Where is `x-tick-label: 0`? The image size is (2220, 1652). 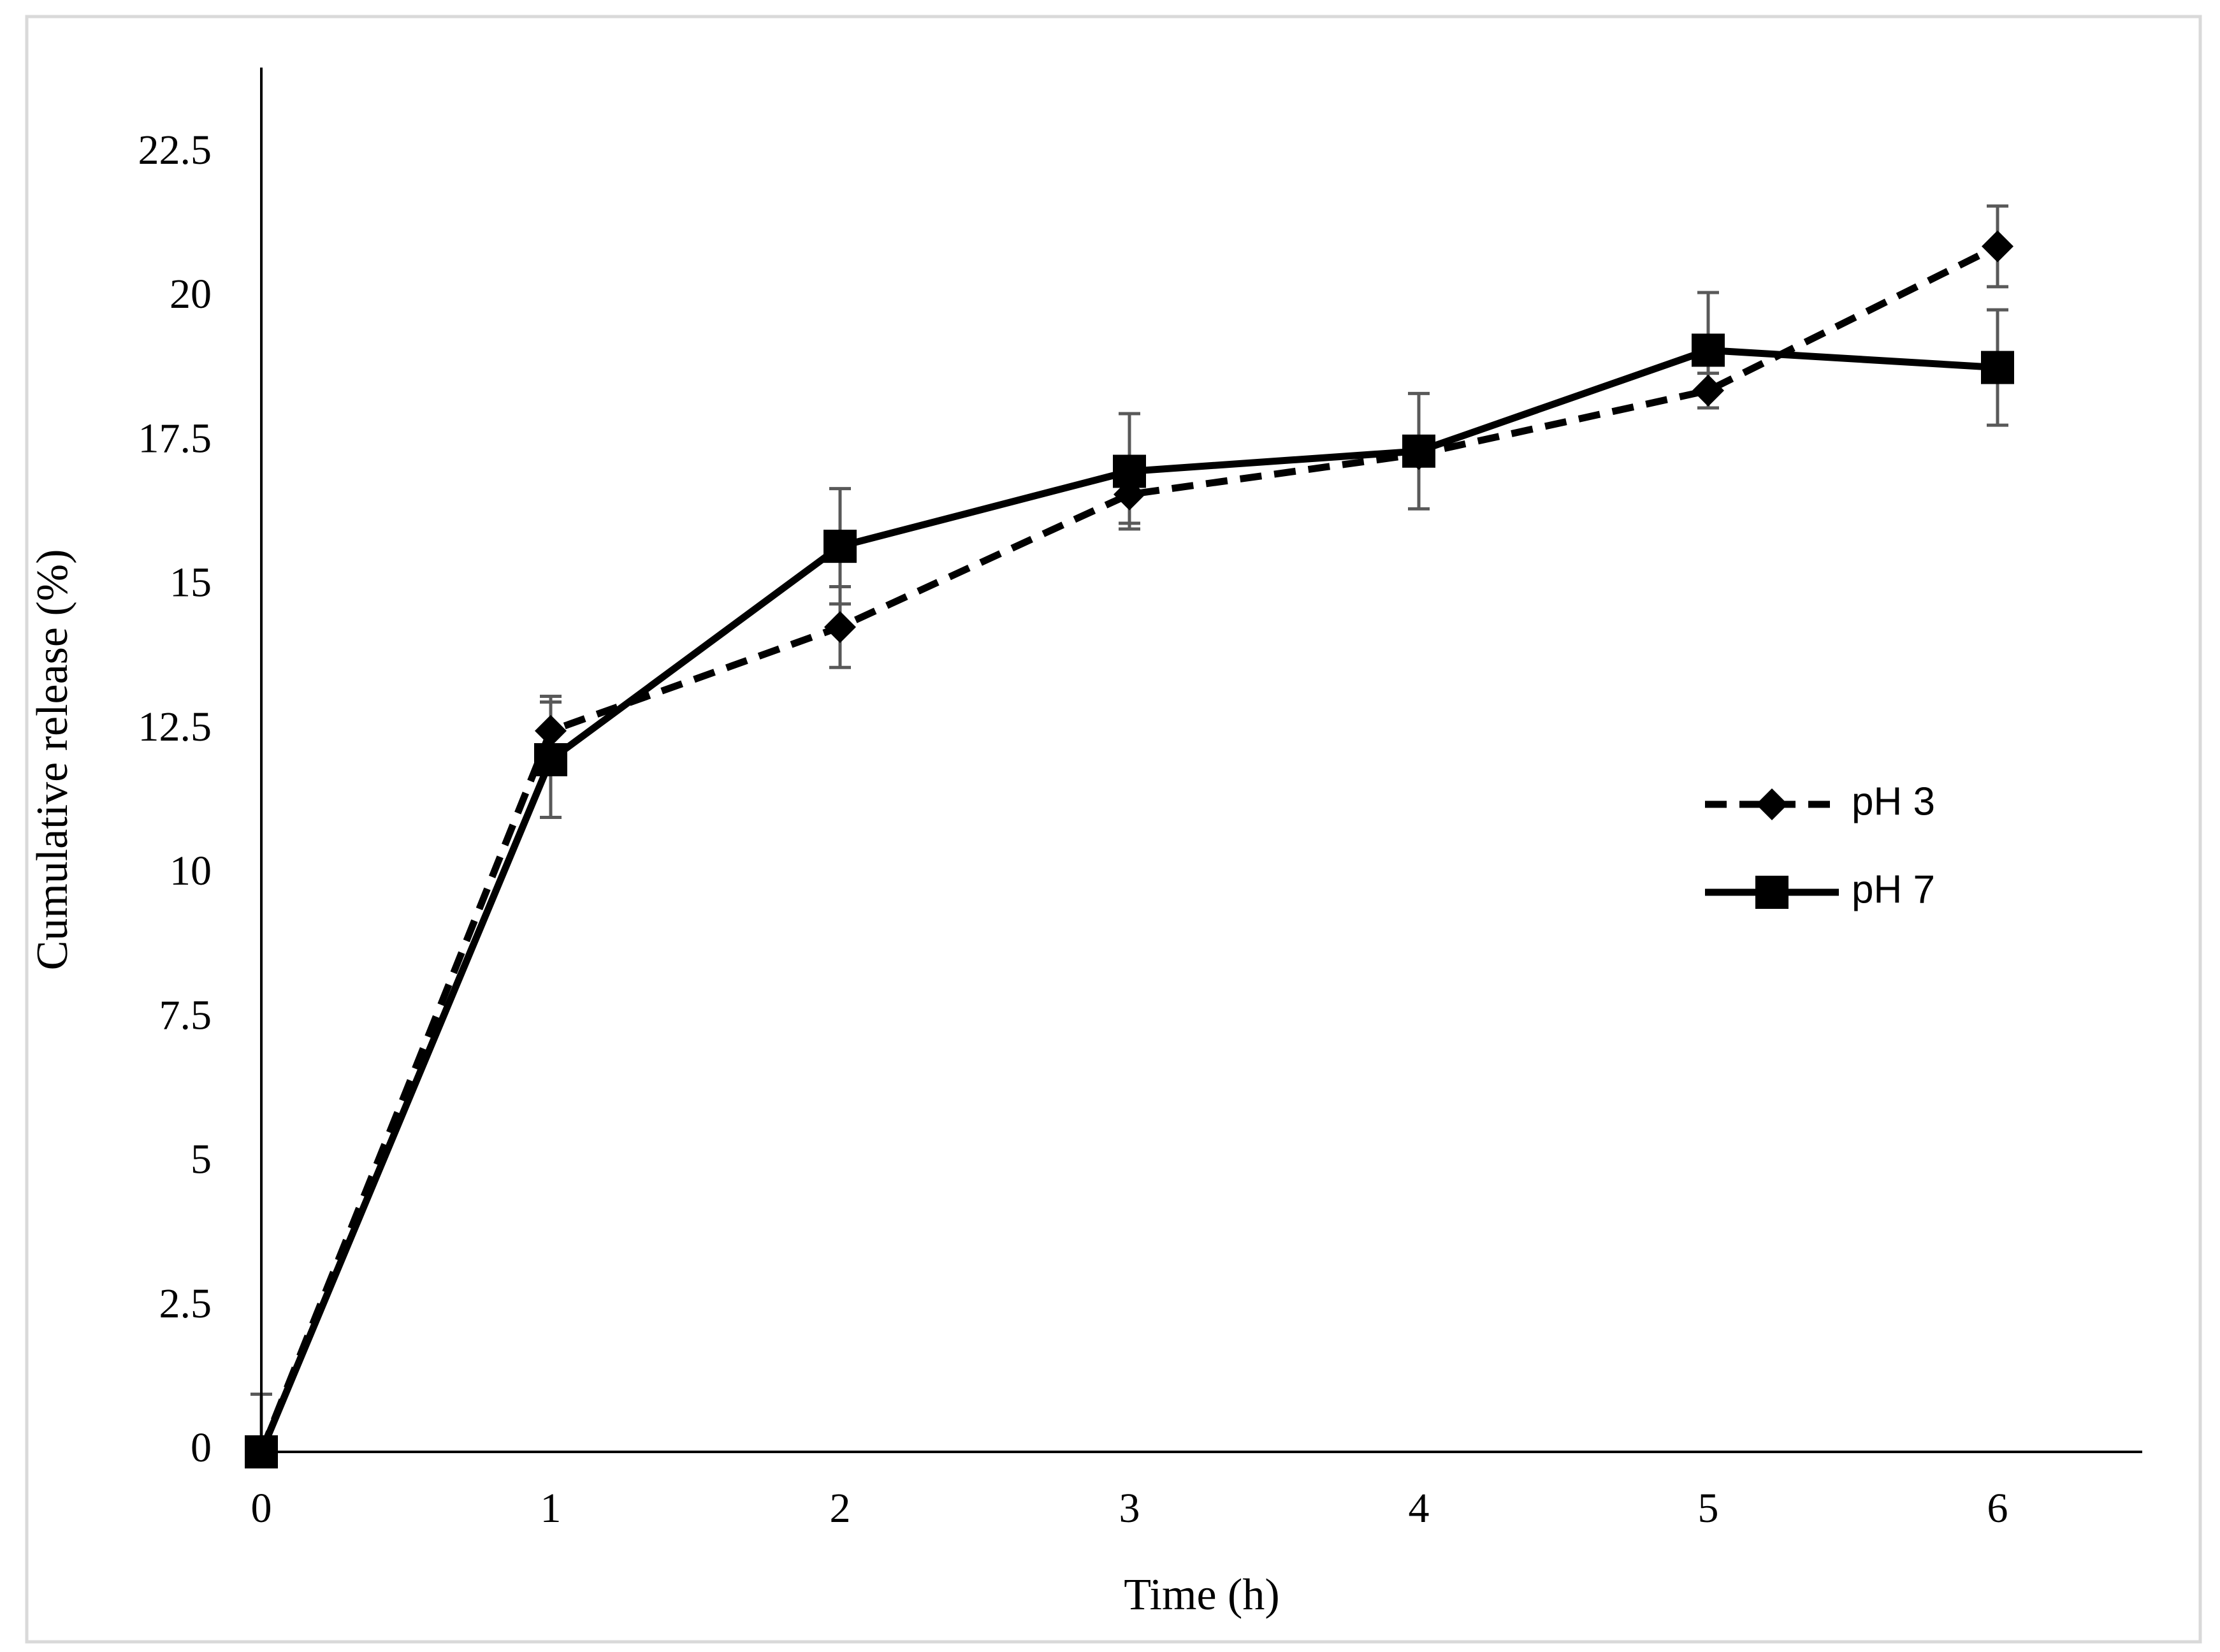
x-tick-label: 0 is located at coordinates (261, 1509).